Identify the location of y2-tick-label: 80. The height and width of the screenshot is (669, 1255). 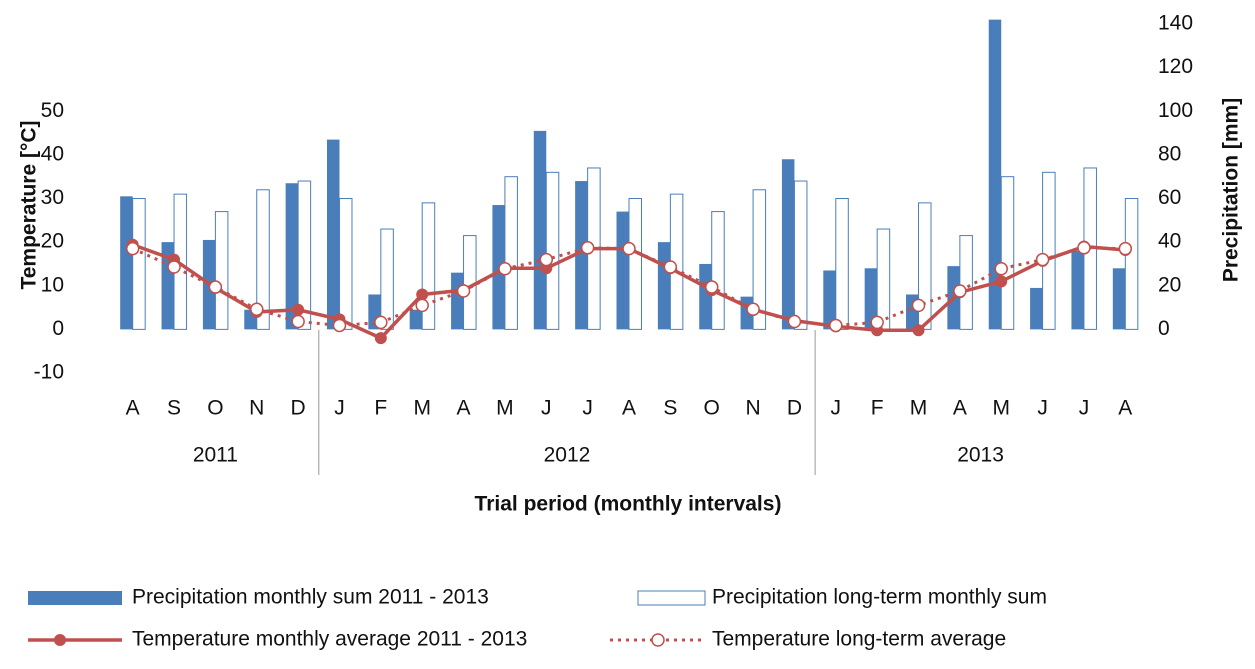
(1169, 153).